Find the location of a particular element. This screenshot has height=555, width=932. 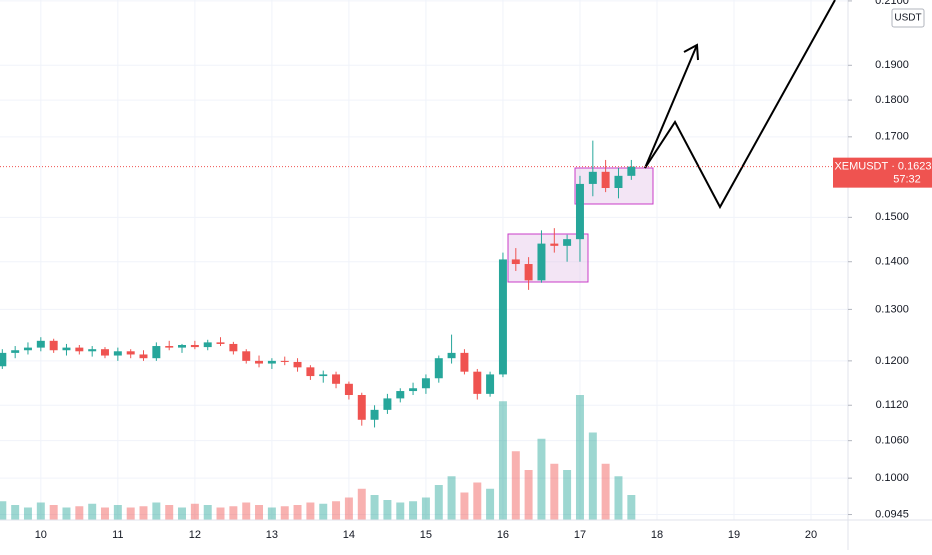

currency: USDT is located at coordinates (907, 18).